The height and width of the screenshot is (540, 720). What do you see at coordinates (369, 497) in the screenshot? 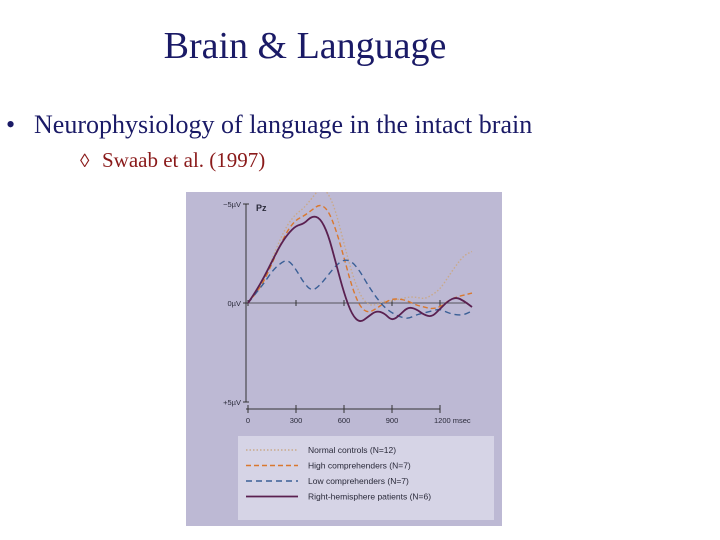
I see `legend-label: Right-hemisphere patients (N=6)` at bounding box center [369, 497].